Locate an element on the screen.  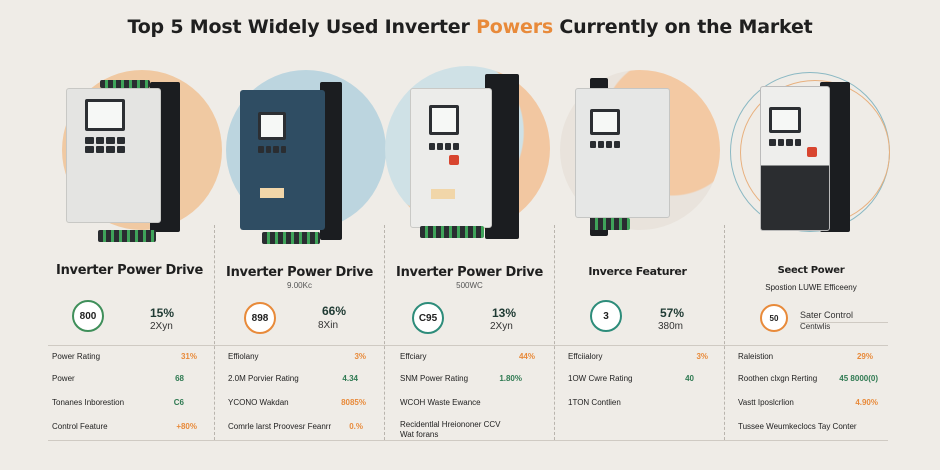
table-row: Wat forans is located at coordinates (467, 435).